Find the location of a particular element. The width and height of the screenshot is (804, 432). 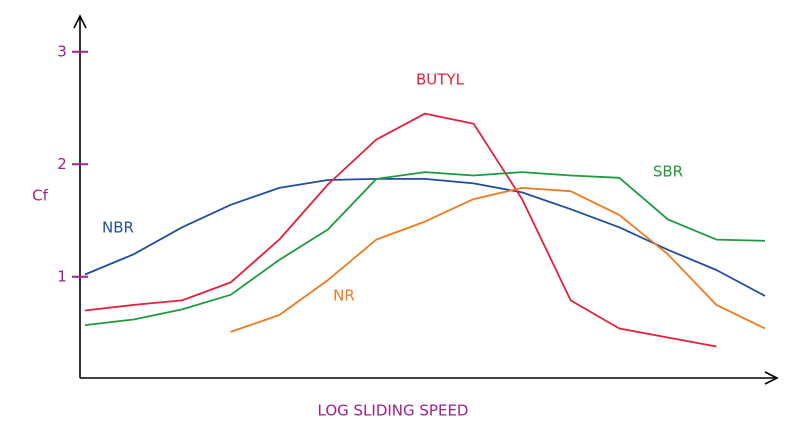

y-axis-arrow is located at coordinates (80, 21).